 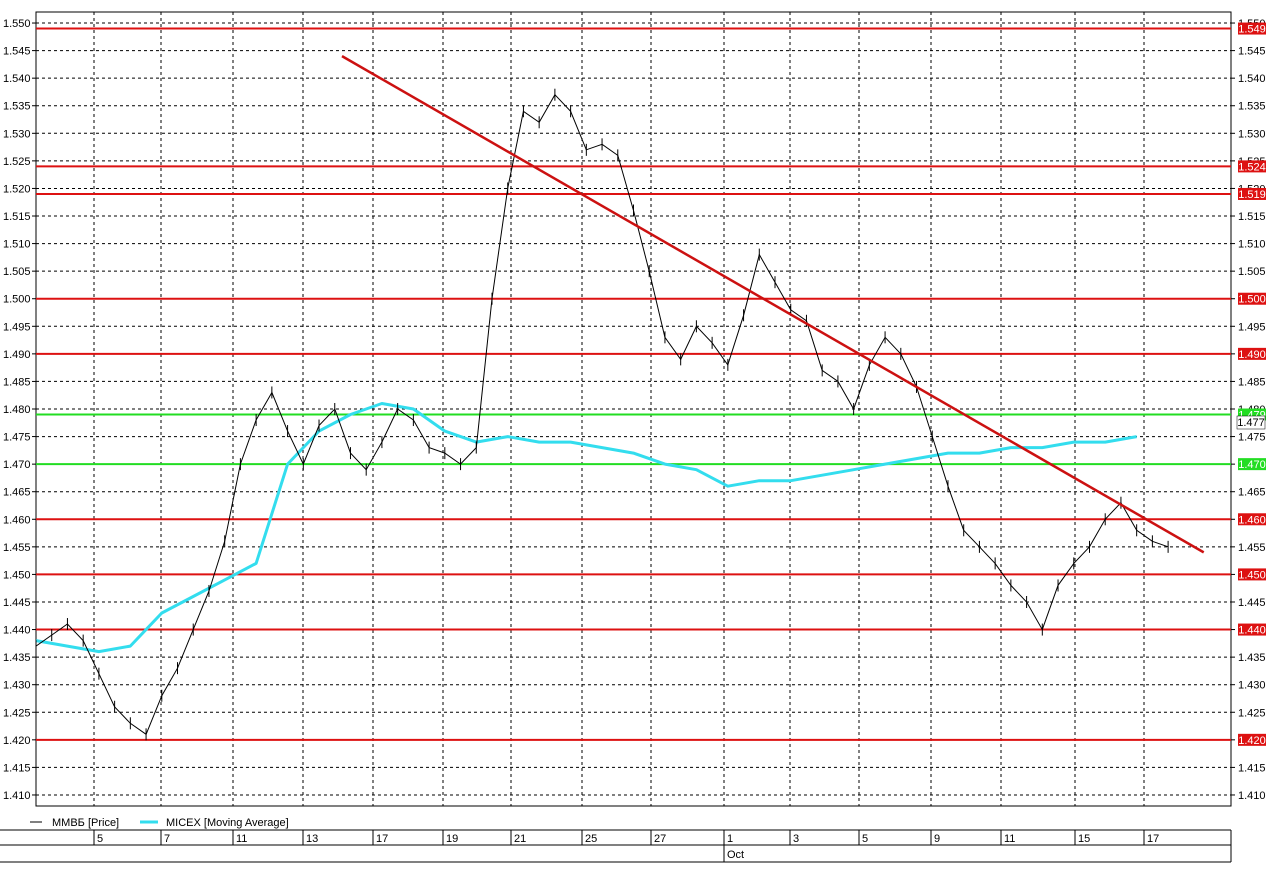 I want to click on y-tick-label-right: 1.510, so click(x=1252, y=245).